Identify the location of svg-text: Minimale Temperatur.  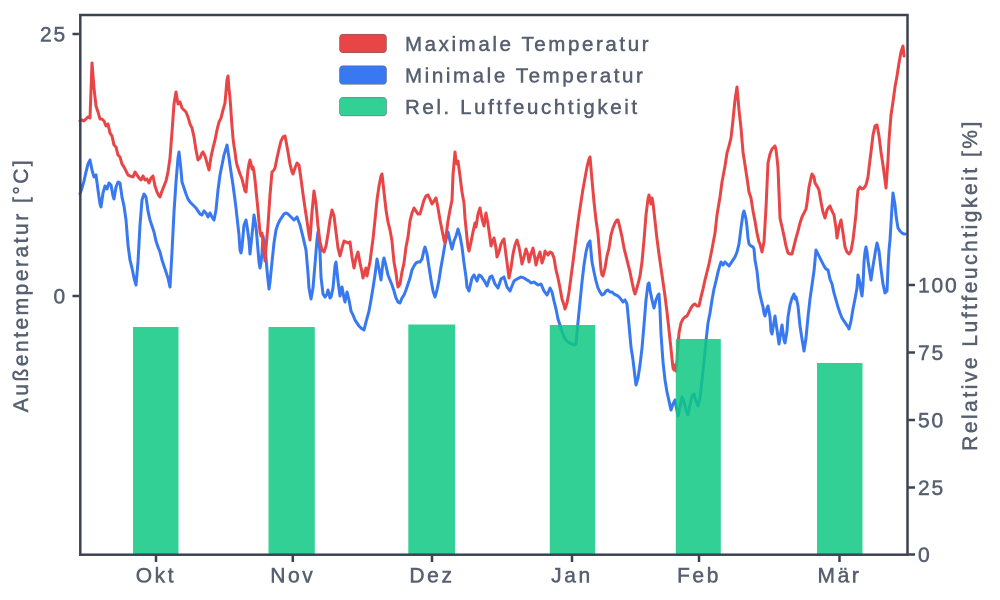
(525, 75).